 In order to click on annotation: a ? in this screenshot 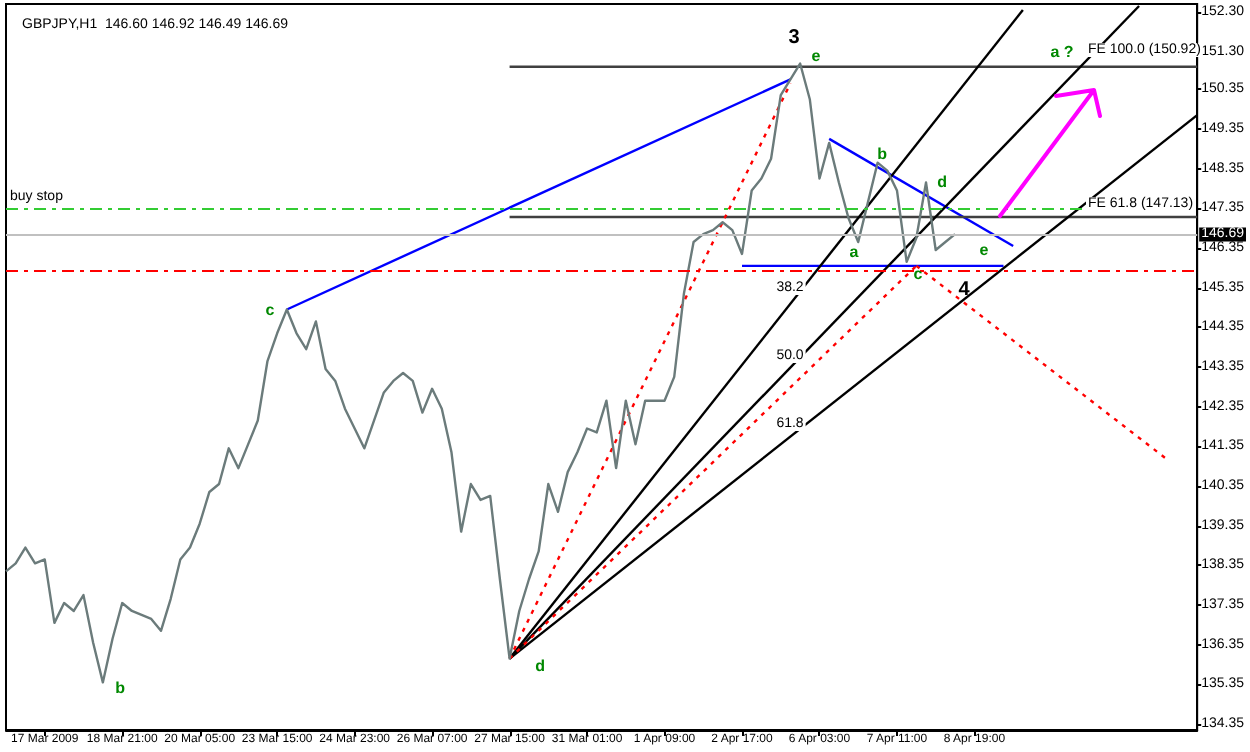, I will do `click(1062, 52)`.